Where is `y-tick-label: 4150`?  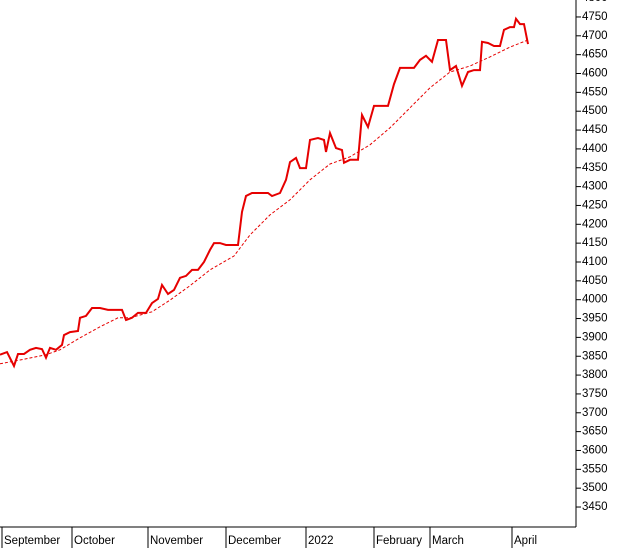
y-tick-label: 4150 is located at coordinates (595, 243).